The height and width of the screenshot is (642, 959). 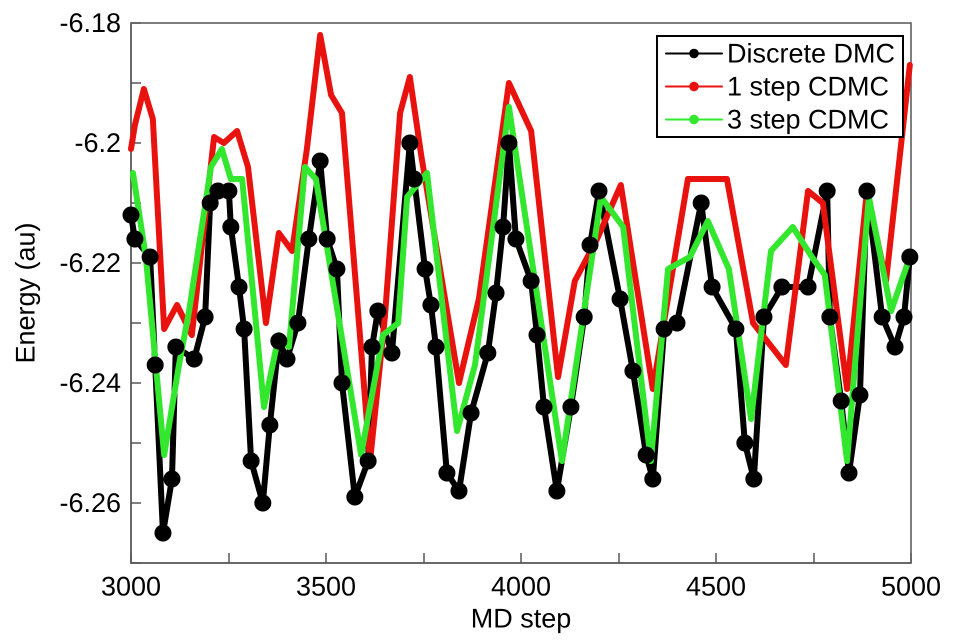 What do you see at coordinates (521, 587) in the screenshot?
I see `x-tick-label: 4000` at bounding box center [521, 587].